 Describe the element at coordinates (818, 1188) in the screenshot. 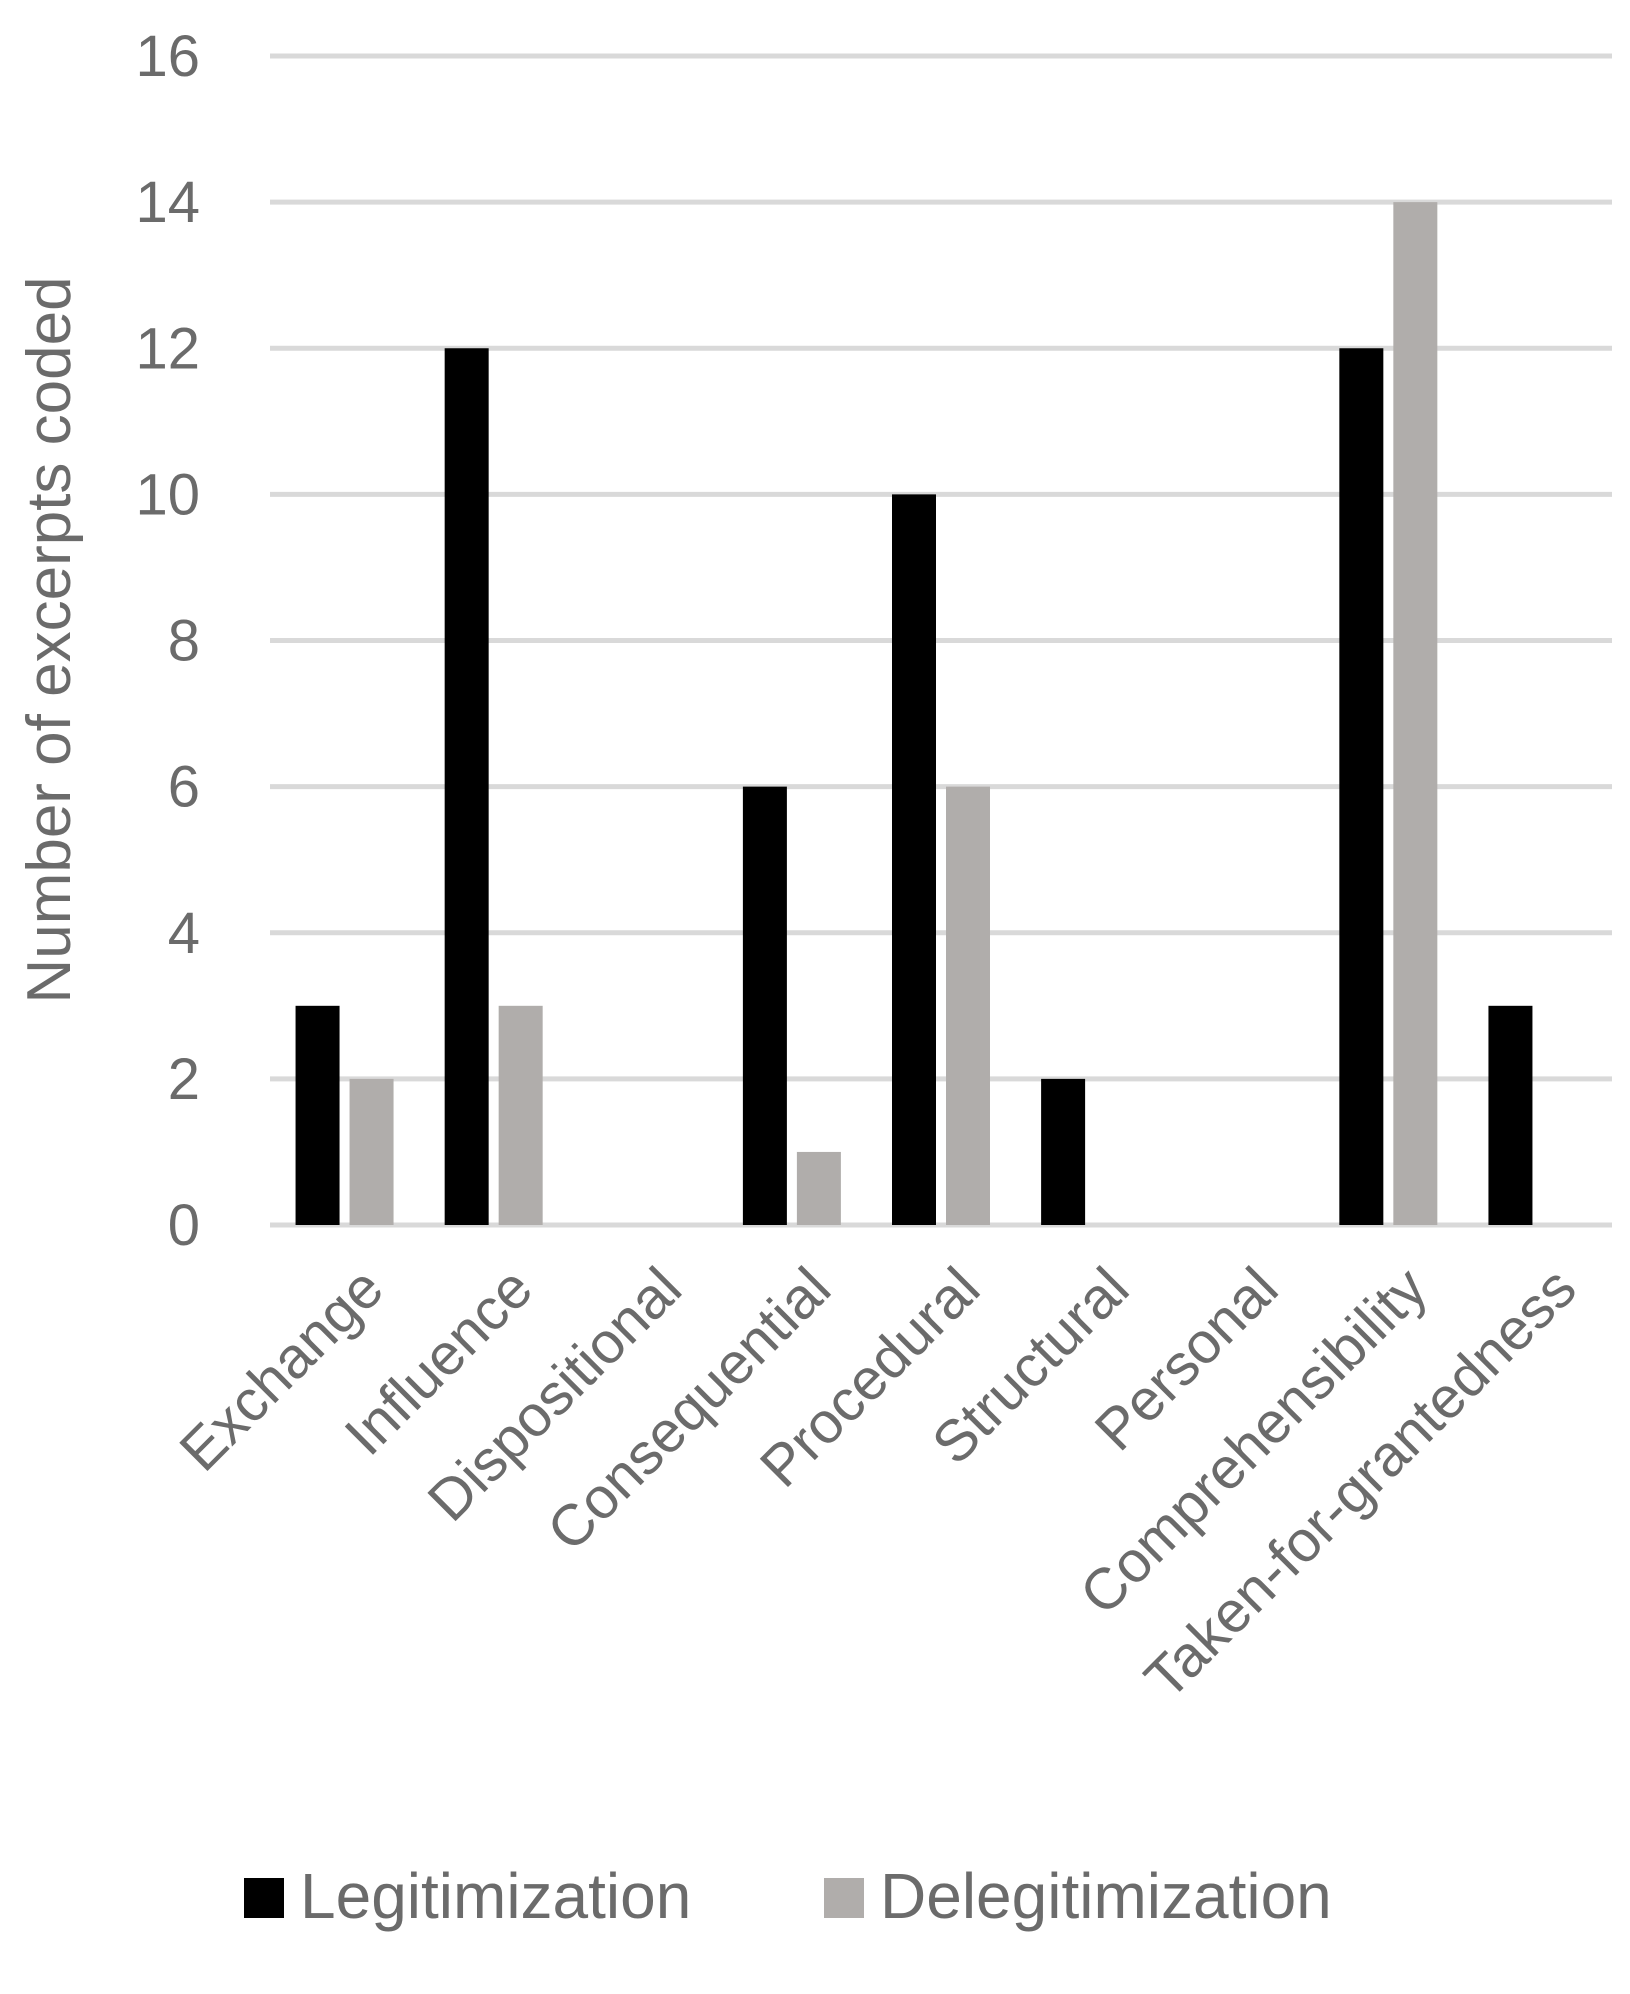

I see `bar-delegitimization-consequential` at that location.